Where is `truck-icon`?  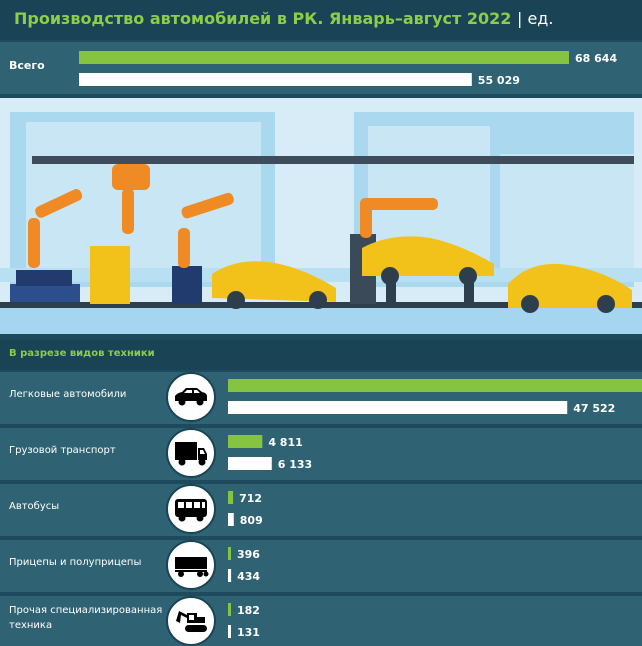 truck-icon is located at coordinates (191, 453).